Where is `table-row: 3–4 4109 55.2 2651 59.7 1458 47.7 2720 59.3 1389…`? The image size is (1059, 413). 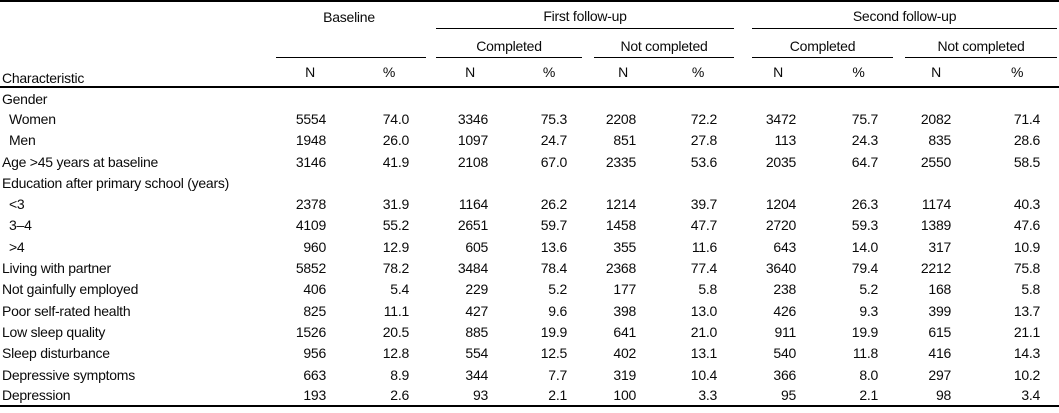
table-row: 3–4 4109 55.2 2651 59.7 1458 47.7 2720 59.3 1389… is located at coordinates (529, 225).